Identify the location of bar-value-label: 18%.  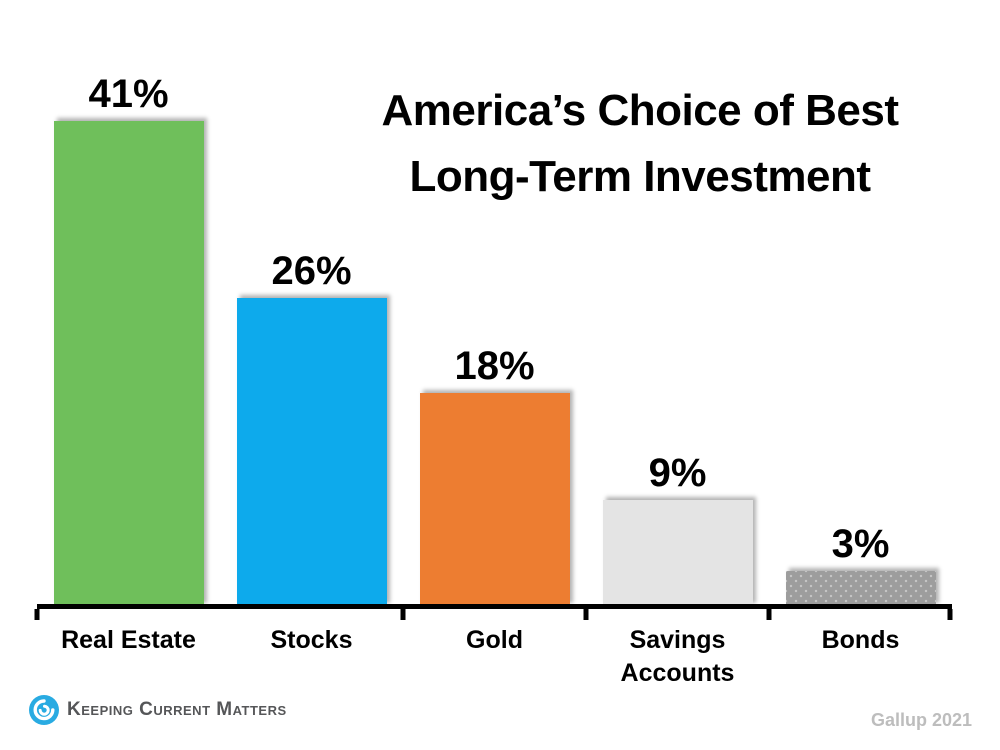
(494, 366).